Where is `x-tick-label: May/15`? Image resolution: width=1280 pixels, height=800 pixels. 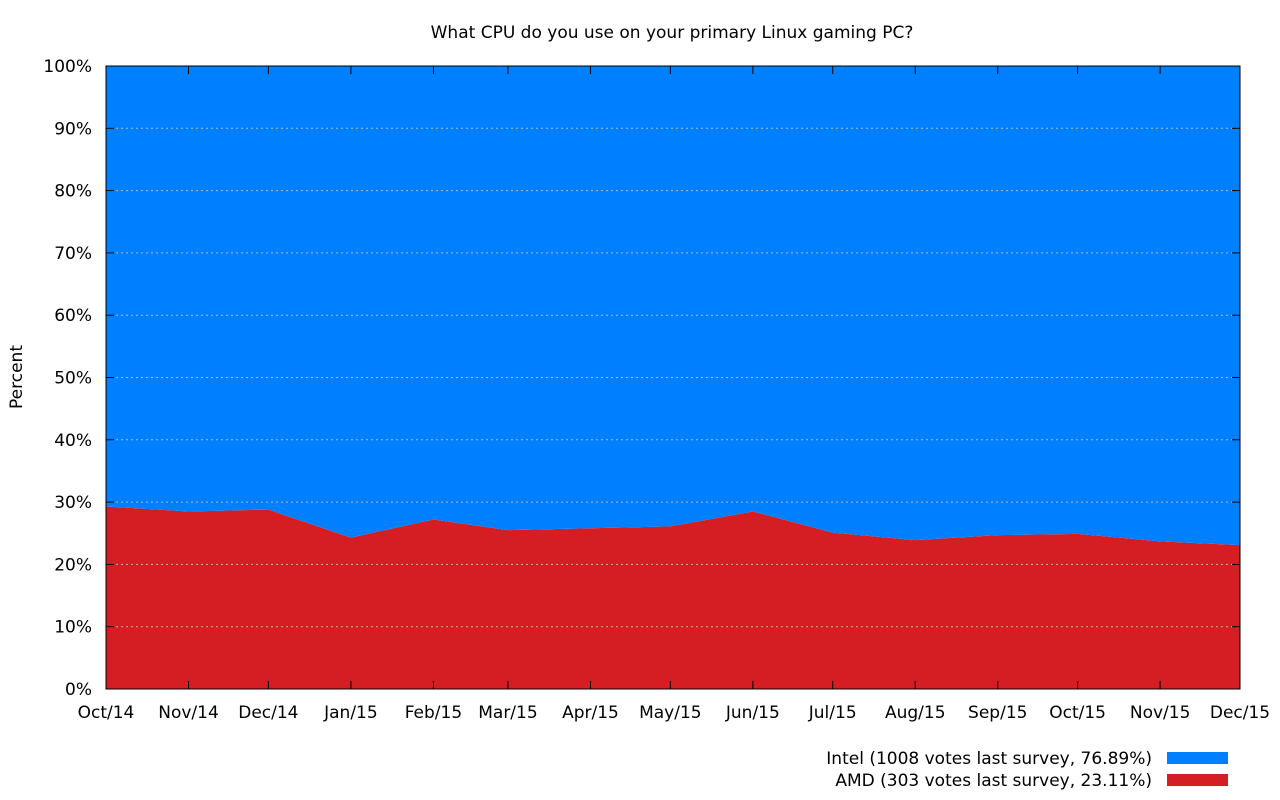
x-tick-label: May/15 is located at coordinates (670, 713).